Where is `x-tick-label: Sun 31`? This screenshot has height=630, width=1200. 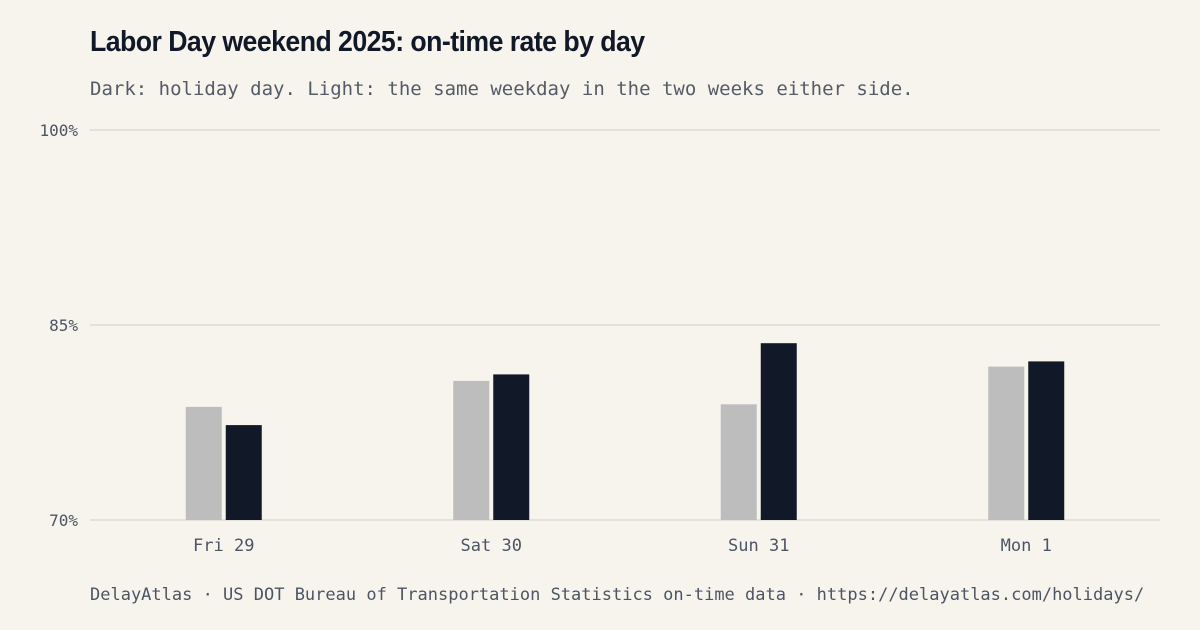 x-tick-label: Sun 31 is located at coordinates (758, 546).